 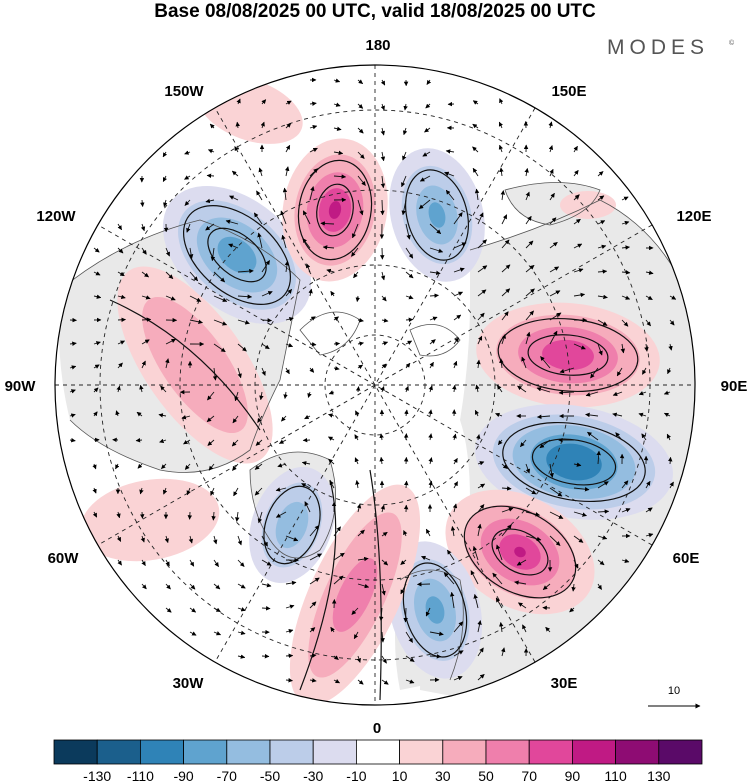 What do you see at coordinates (443, 775) in the screenshot?
I see `colorbar-tick-label: 30` at bounding box center [443, 775].